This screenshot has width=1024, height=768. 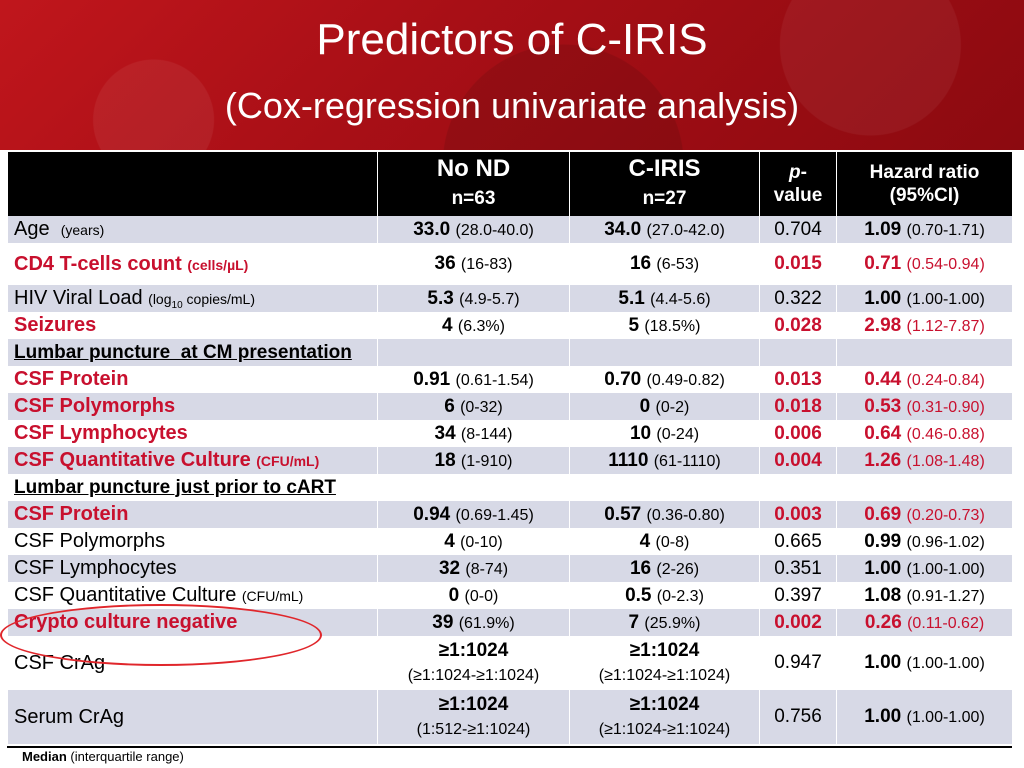 I want to click on row-label: Crypto culture negative, so click(x=192, y=622).